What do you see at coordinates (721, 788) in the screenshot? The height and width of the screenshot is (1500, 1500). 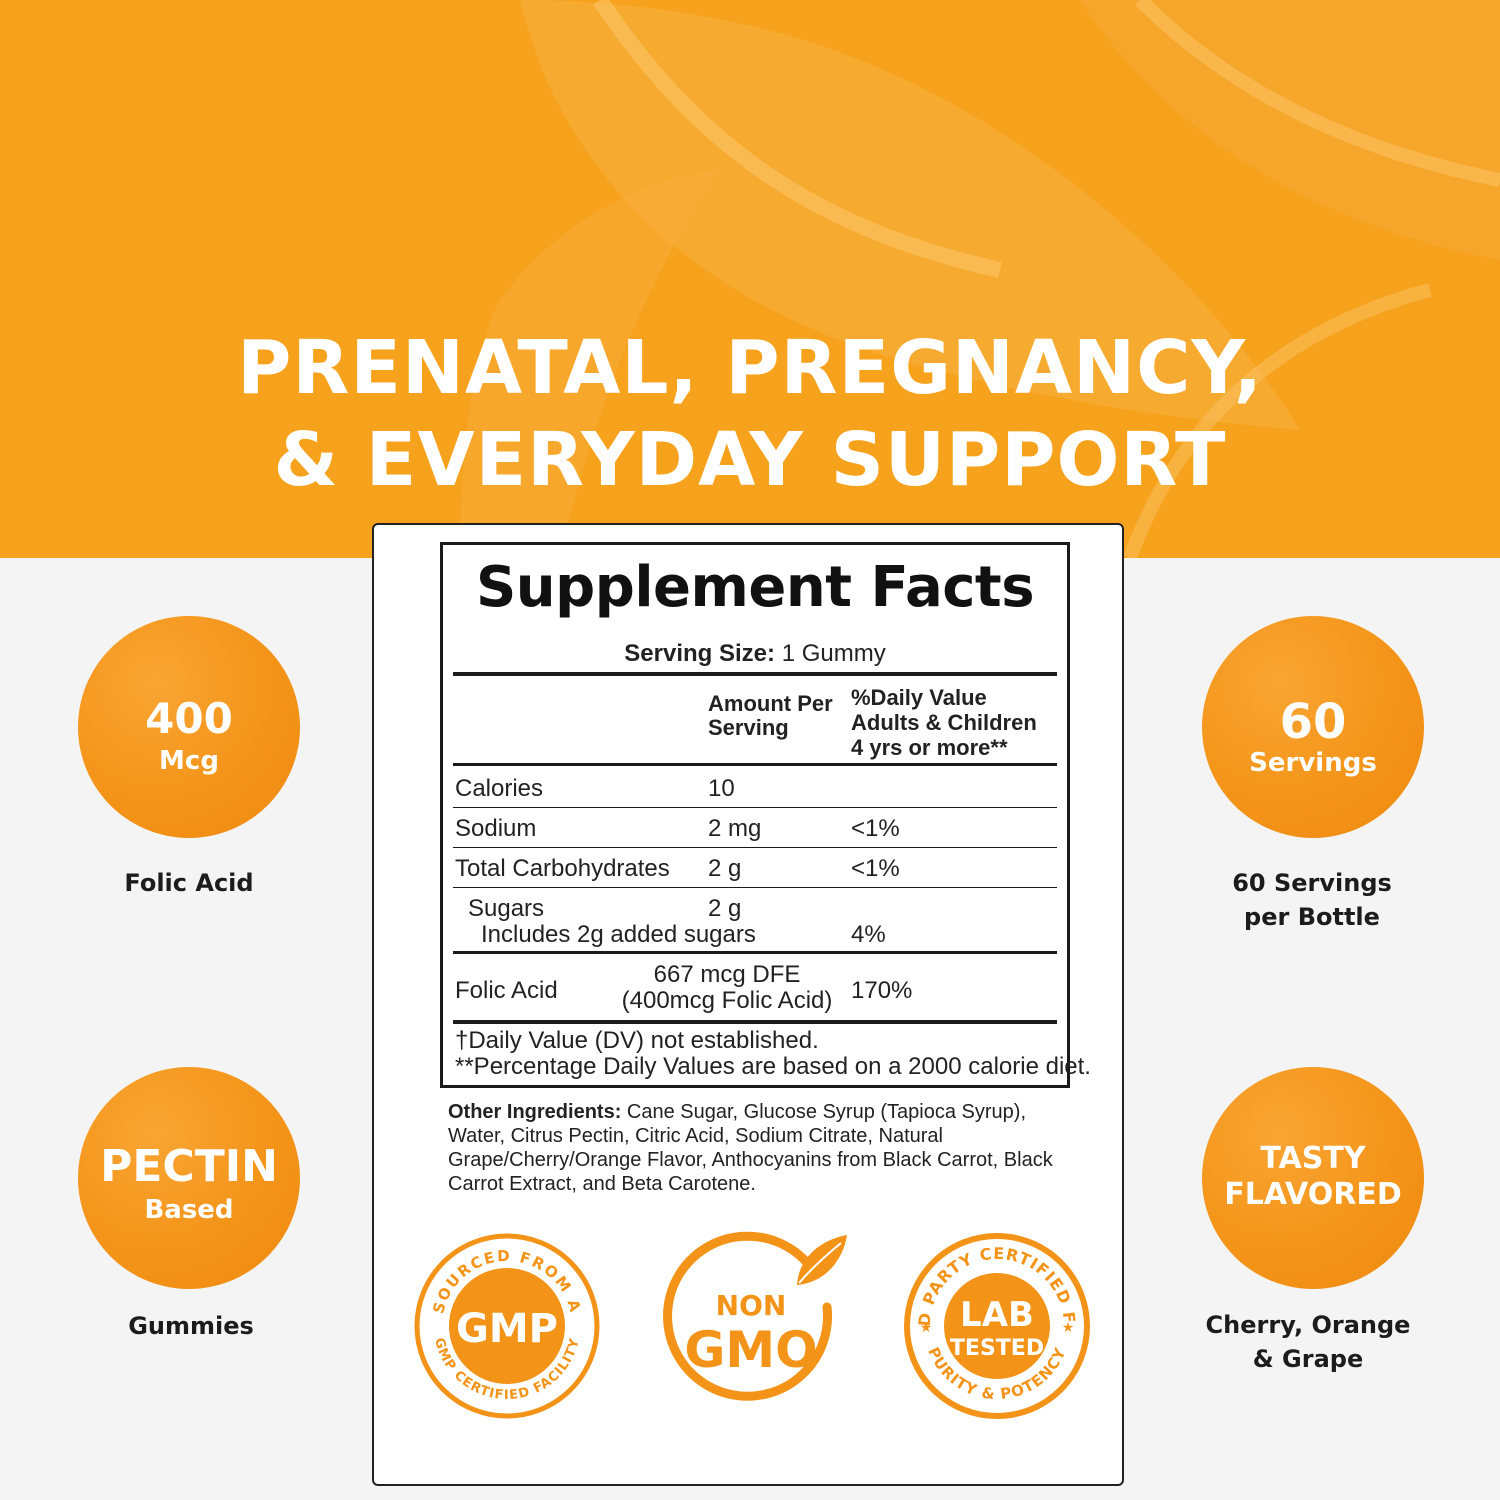 I see `row-calories-amount: 10` at bounding box center [721, 788].